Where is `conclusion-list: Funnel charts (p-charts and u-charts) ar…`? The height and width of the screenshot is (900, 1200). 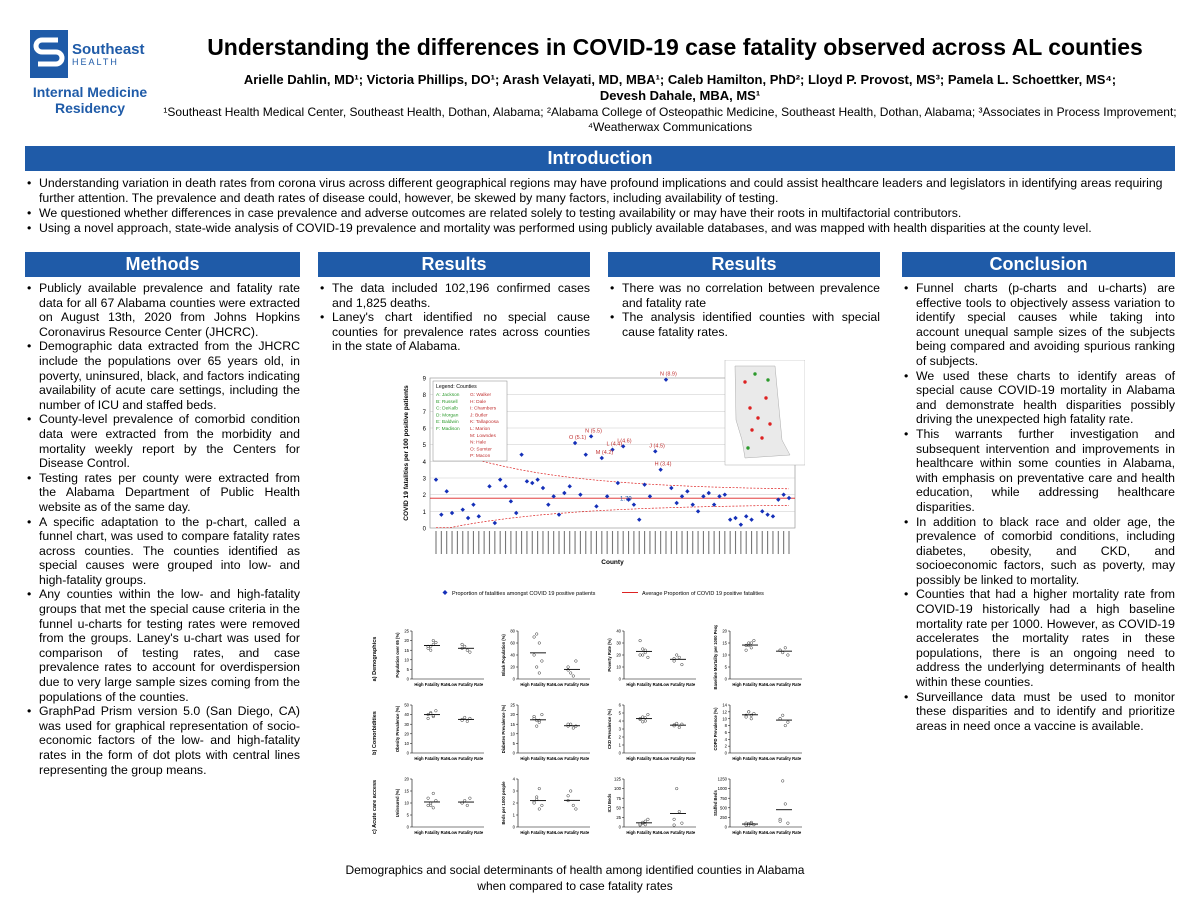 conclusion-list: Funnel charts (p-charts and u-charts) ar… is located at coordinates (1038, 507).